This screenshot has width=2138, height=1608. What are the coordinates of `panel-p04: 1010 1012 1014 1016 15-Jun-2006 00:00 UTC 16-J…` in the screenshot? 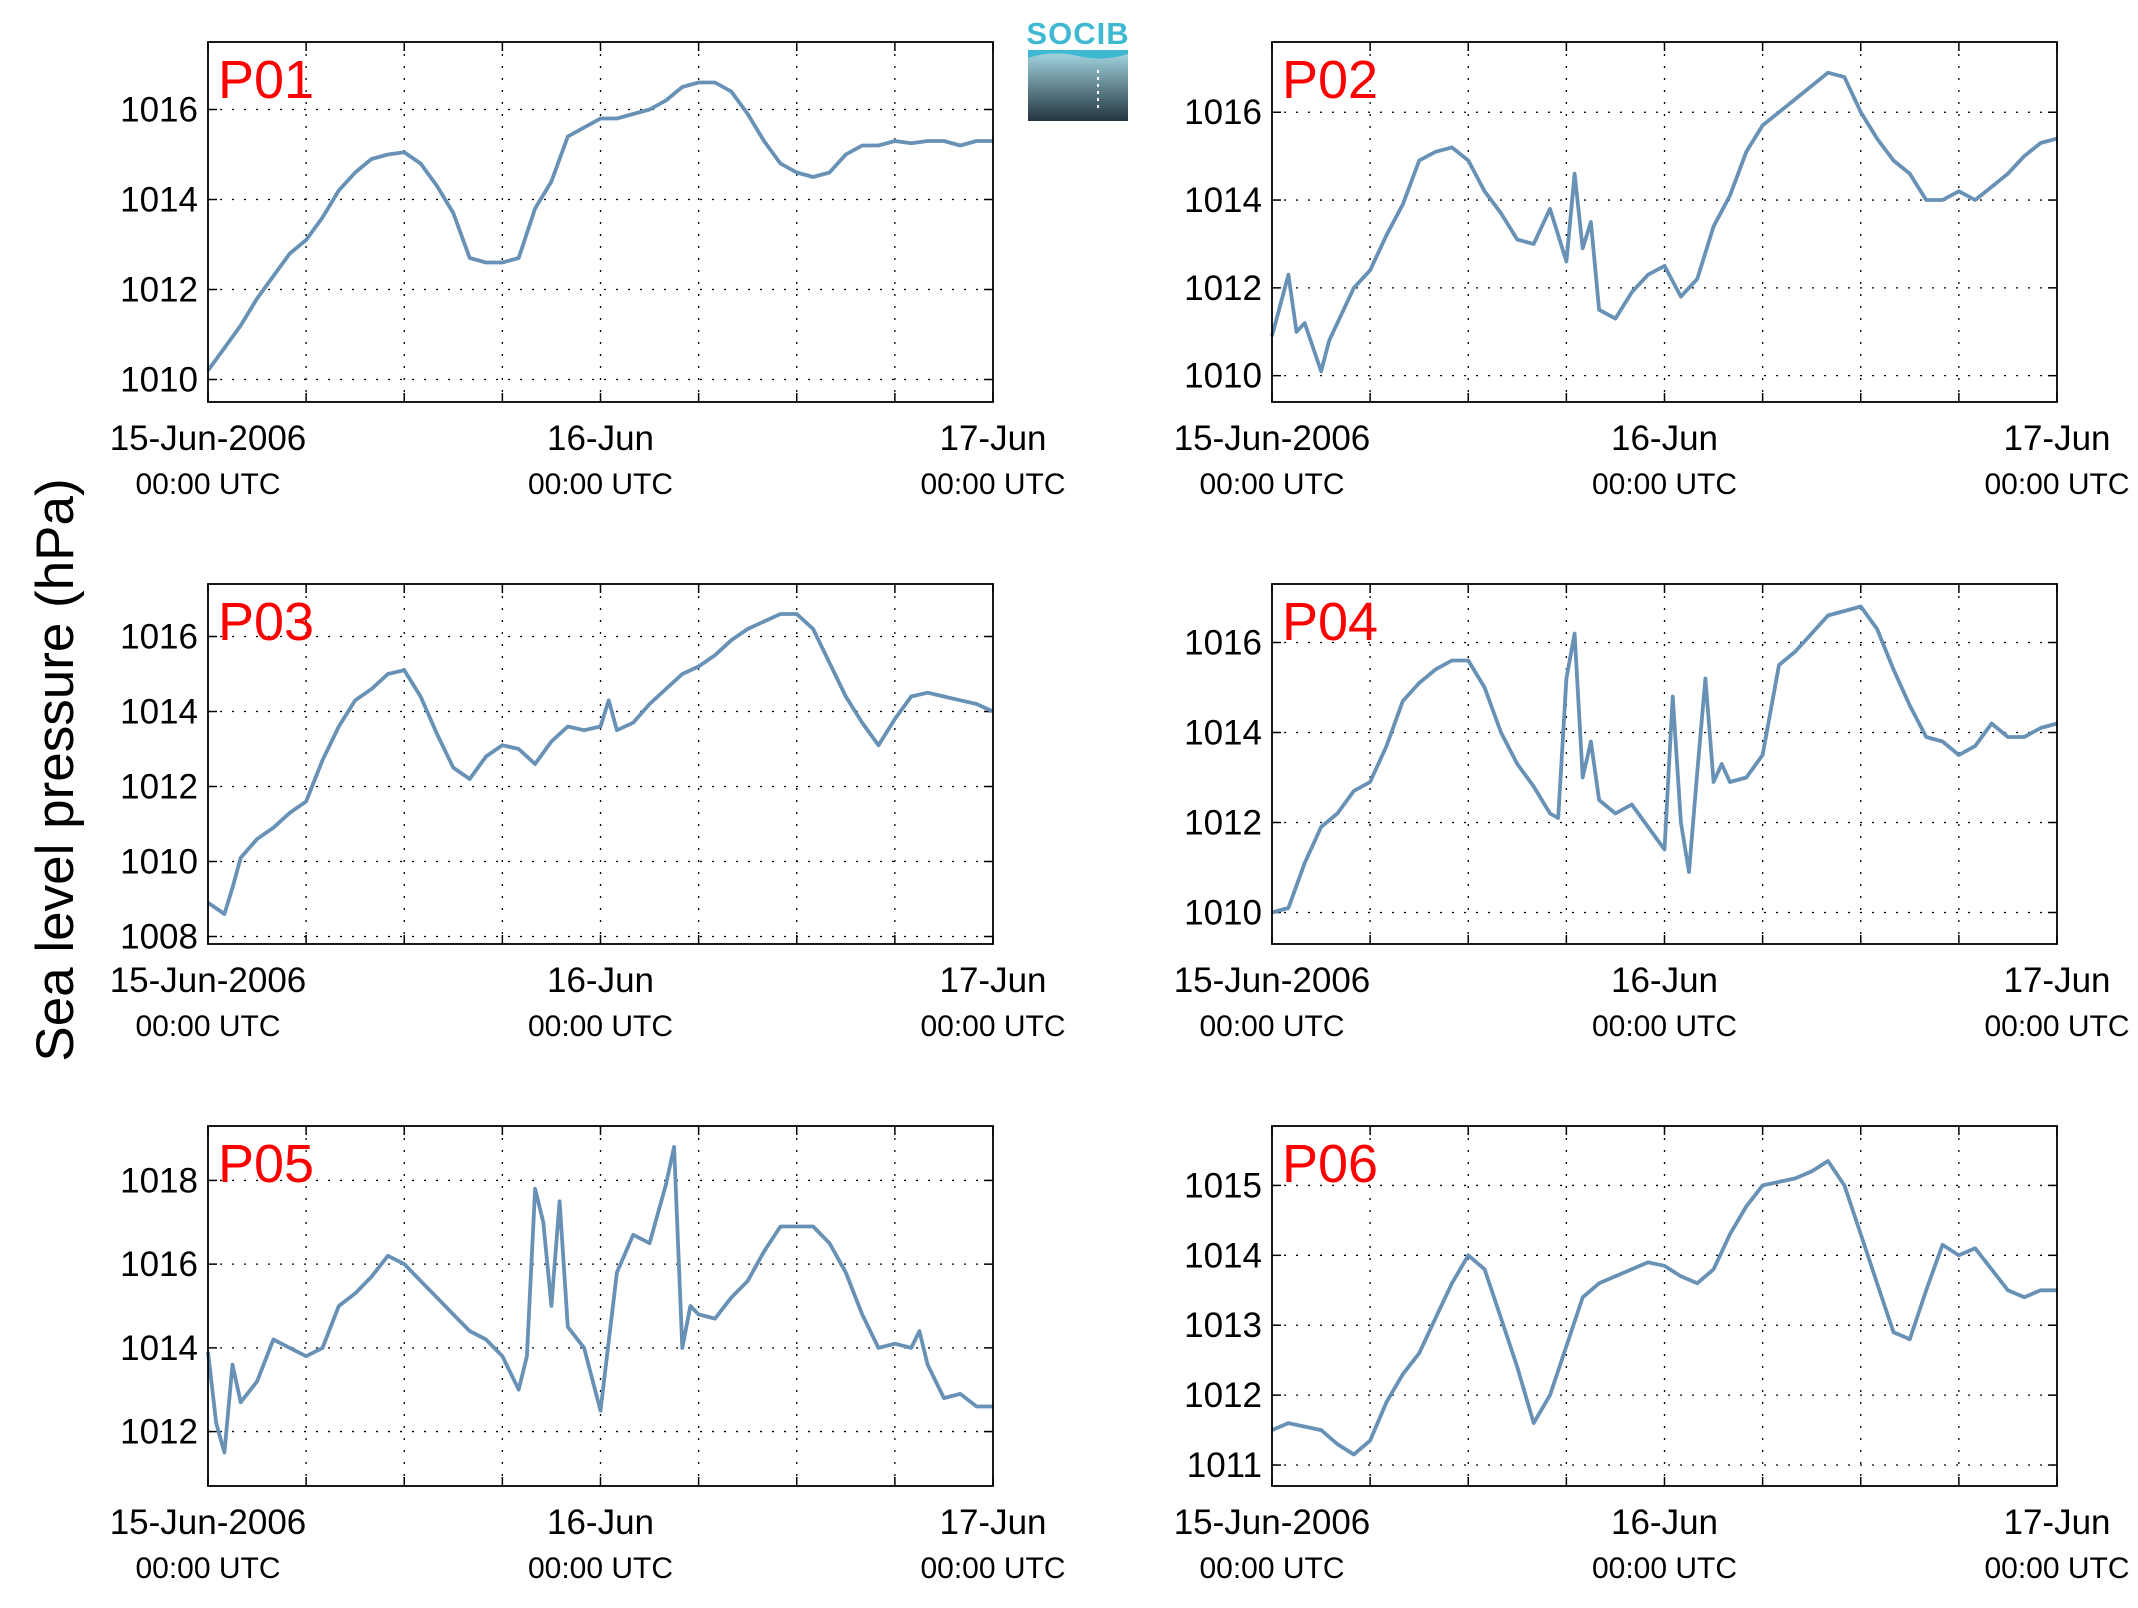 It's located at (1652, 813).